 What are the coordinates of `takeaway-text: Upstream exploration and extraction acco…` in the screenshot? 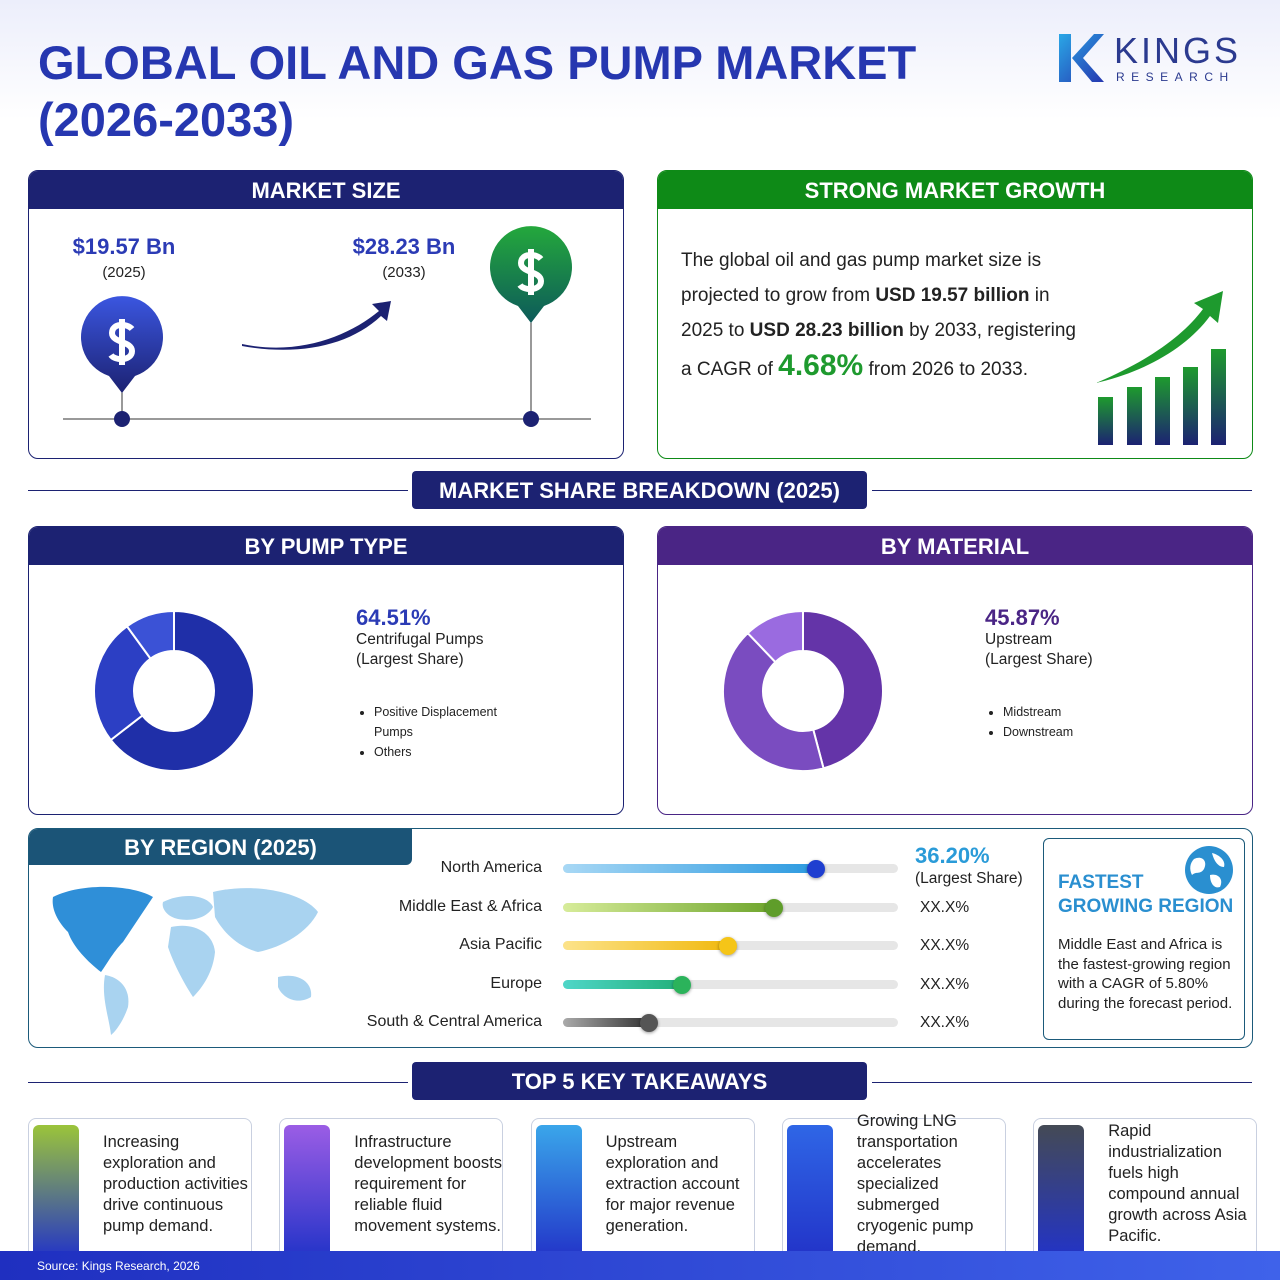 It's located at (672, 1183).